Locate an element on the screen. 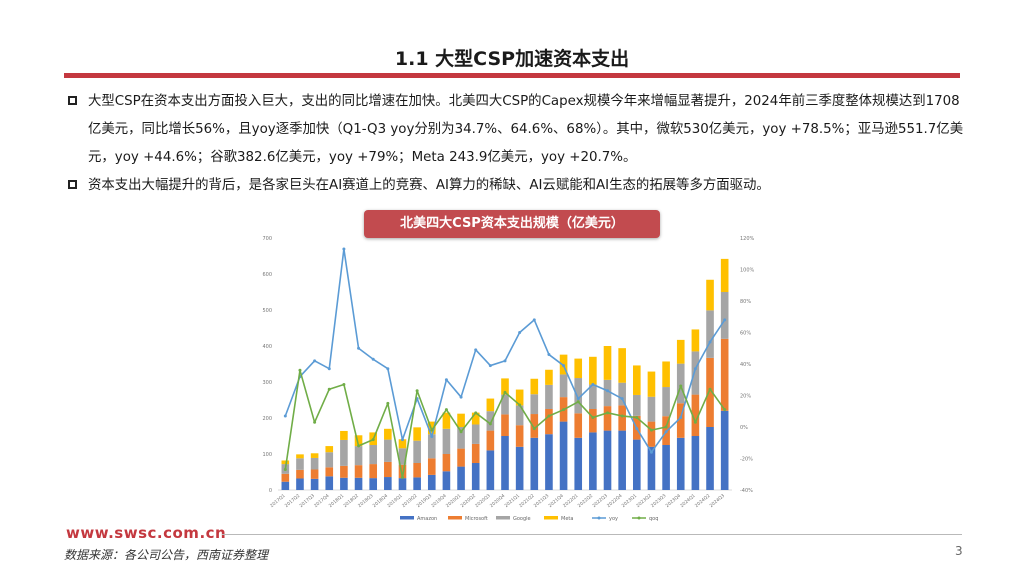 This screenshot has height=576, width=1024. right-axis-tick-label: 120% is located at coordinates (747, 239).